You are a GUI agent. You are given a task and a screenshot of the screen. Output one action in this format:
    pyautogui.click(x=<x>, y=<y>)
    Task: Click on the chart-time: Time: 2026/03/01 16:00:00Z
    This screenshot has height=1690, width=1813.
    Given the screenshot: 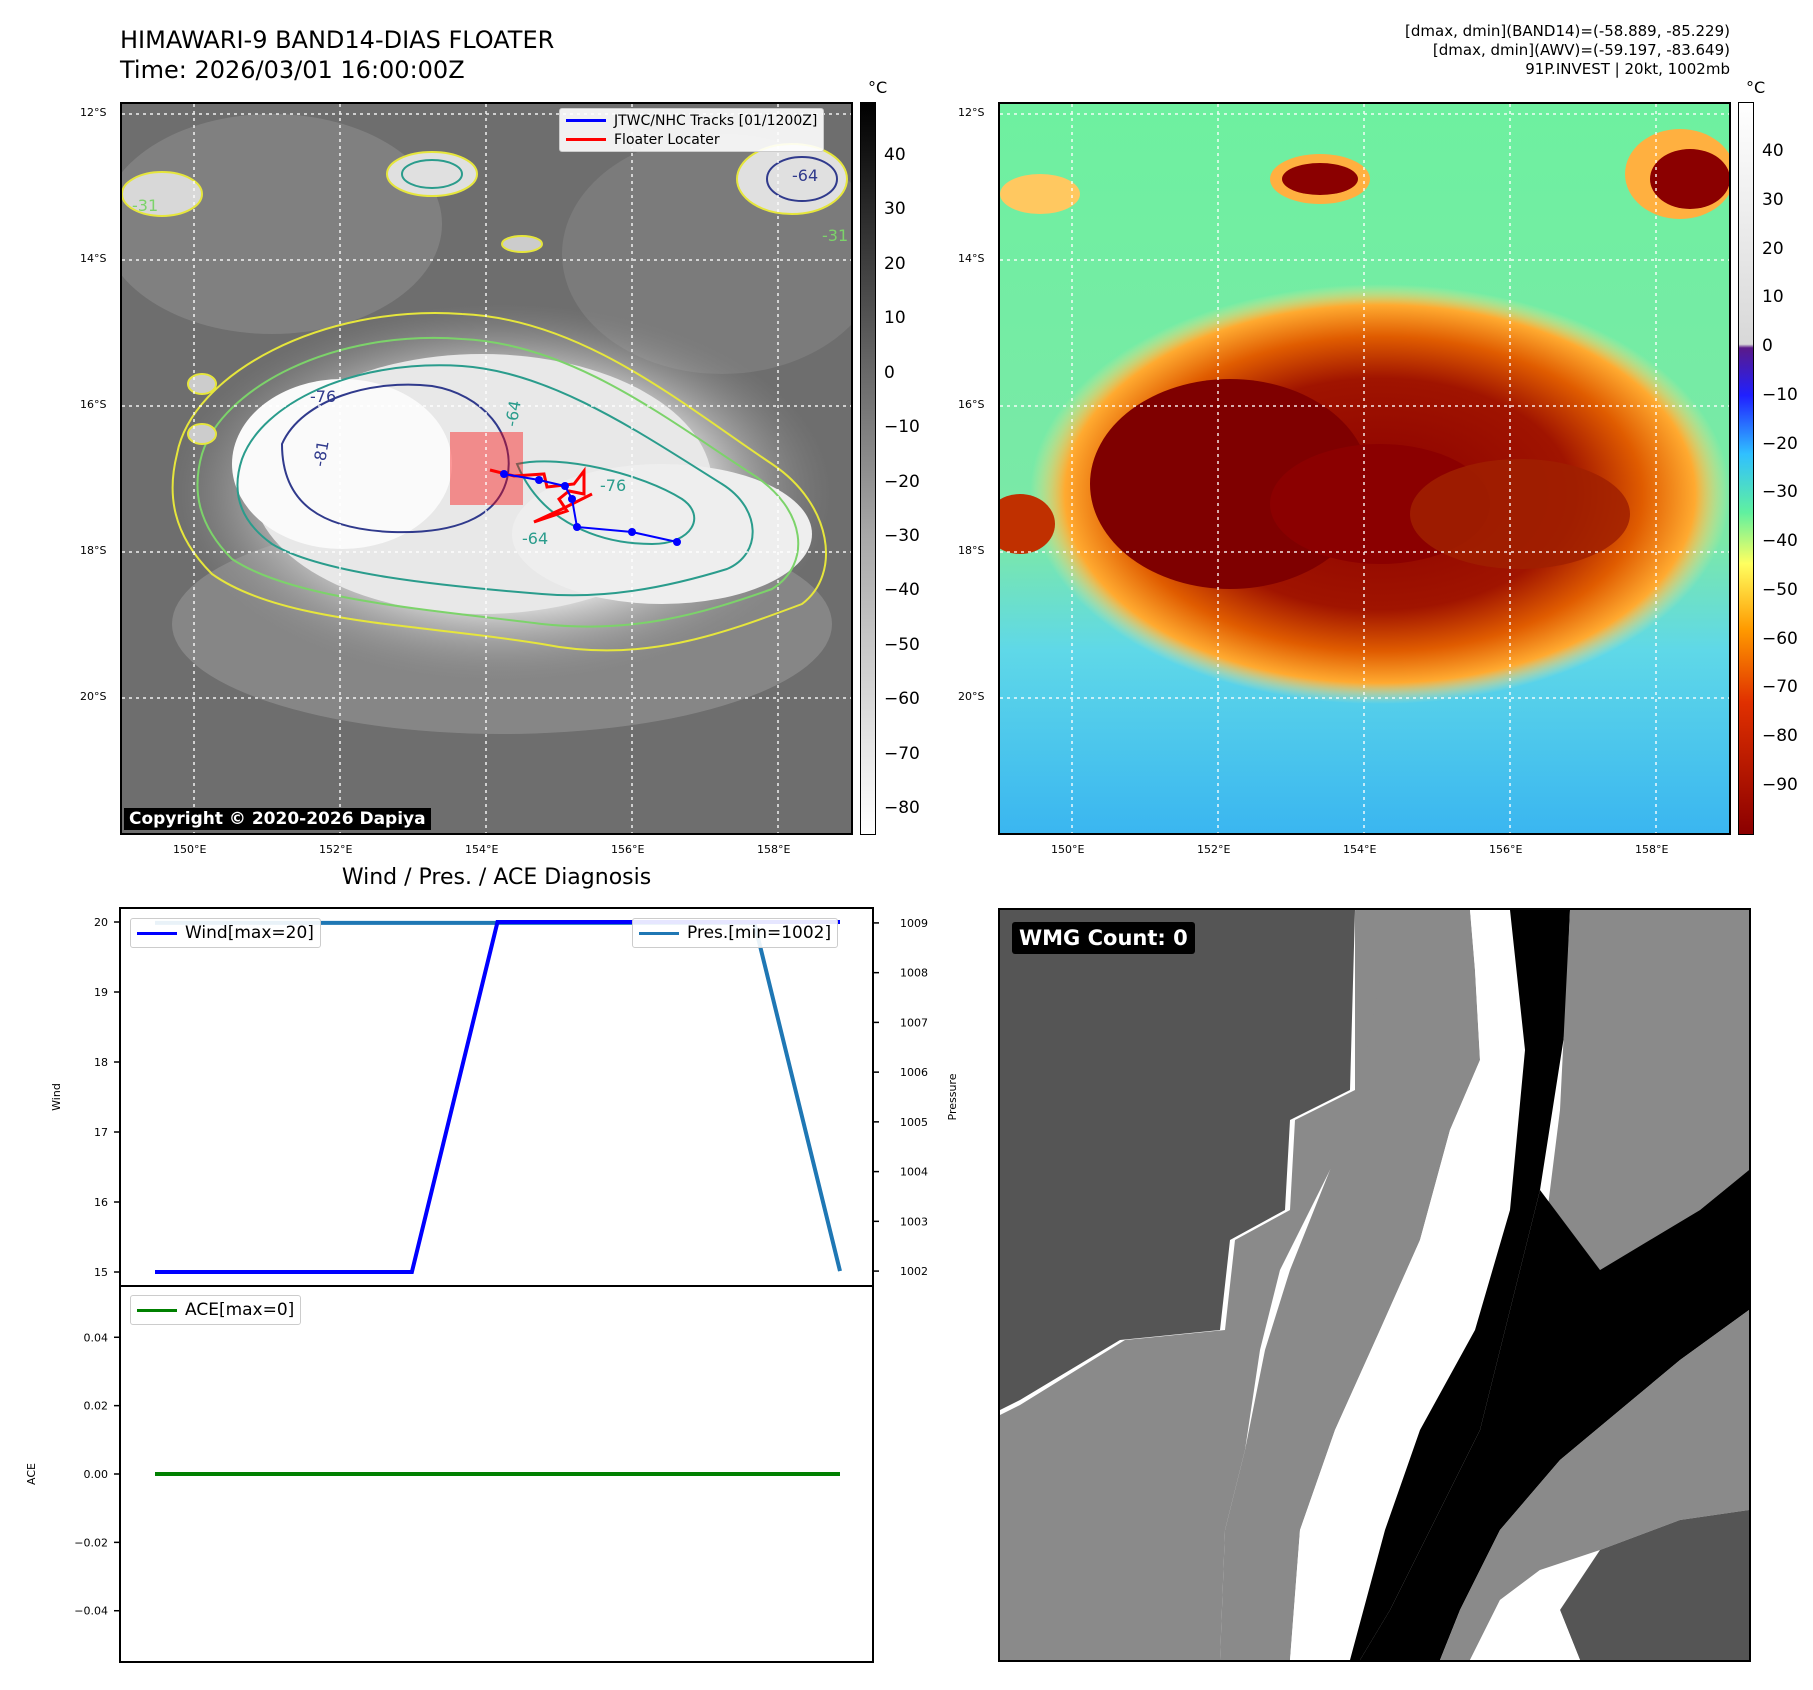 What is the action you would take?
    pyautogui.click(x=292, y=70)
    